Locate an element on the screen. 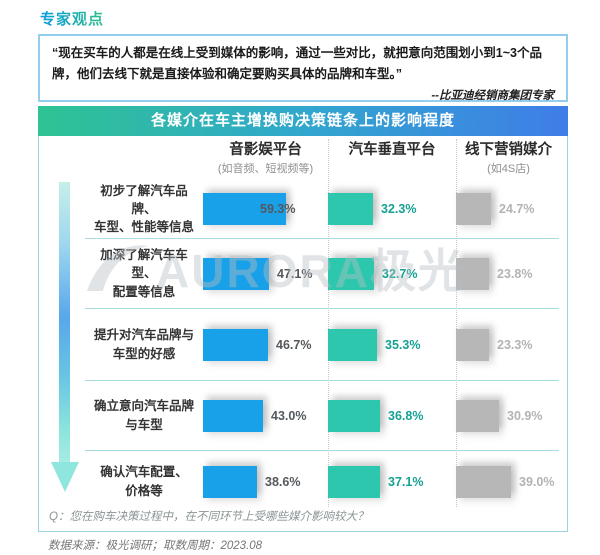  bar-value: 32.7% is located at coordinates (400, 273).